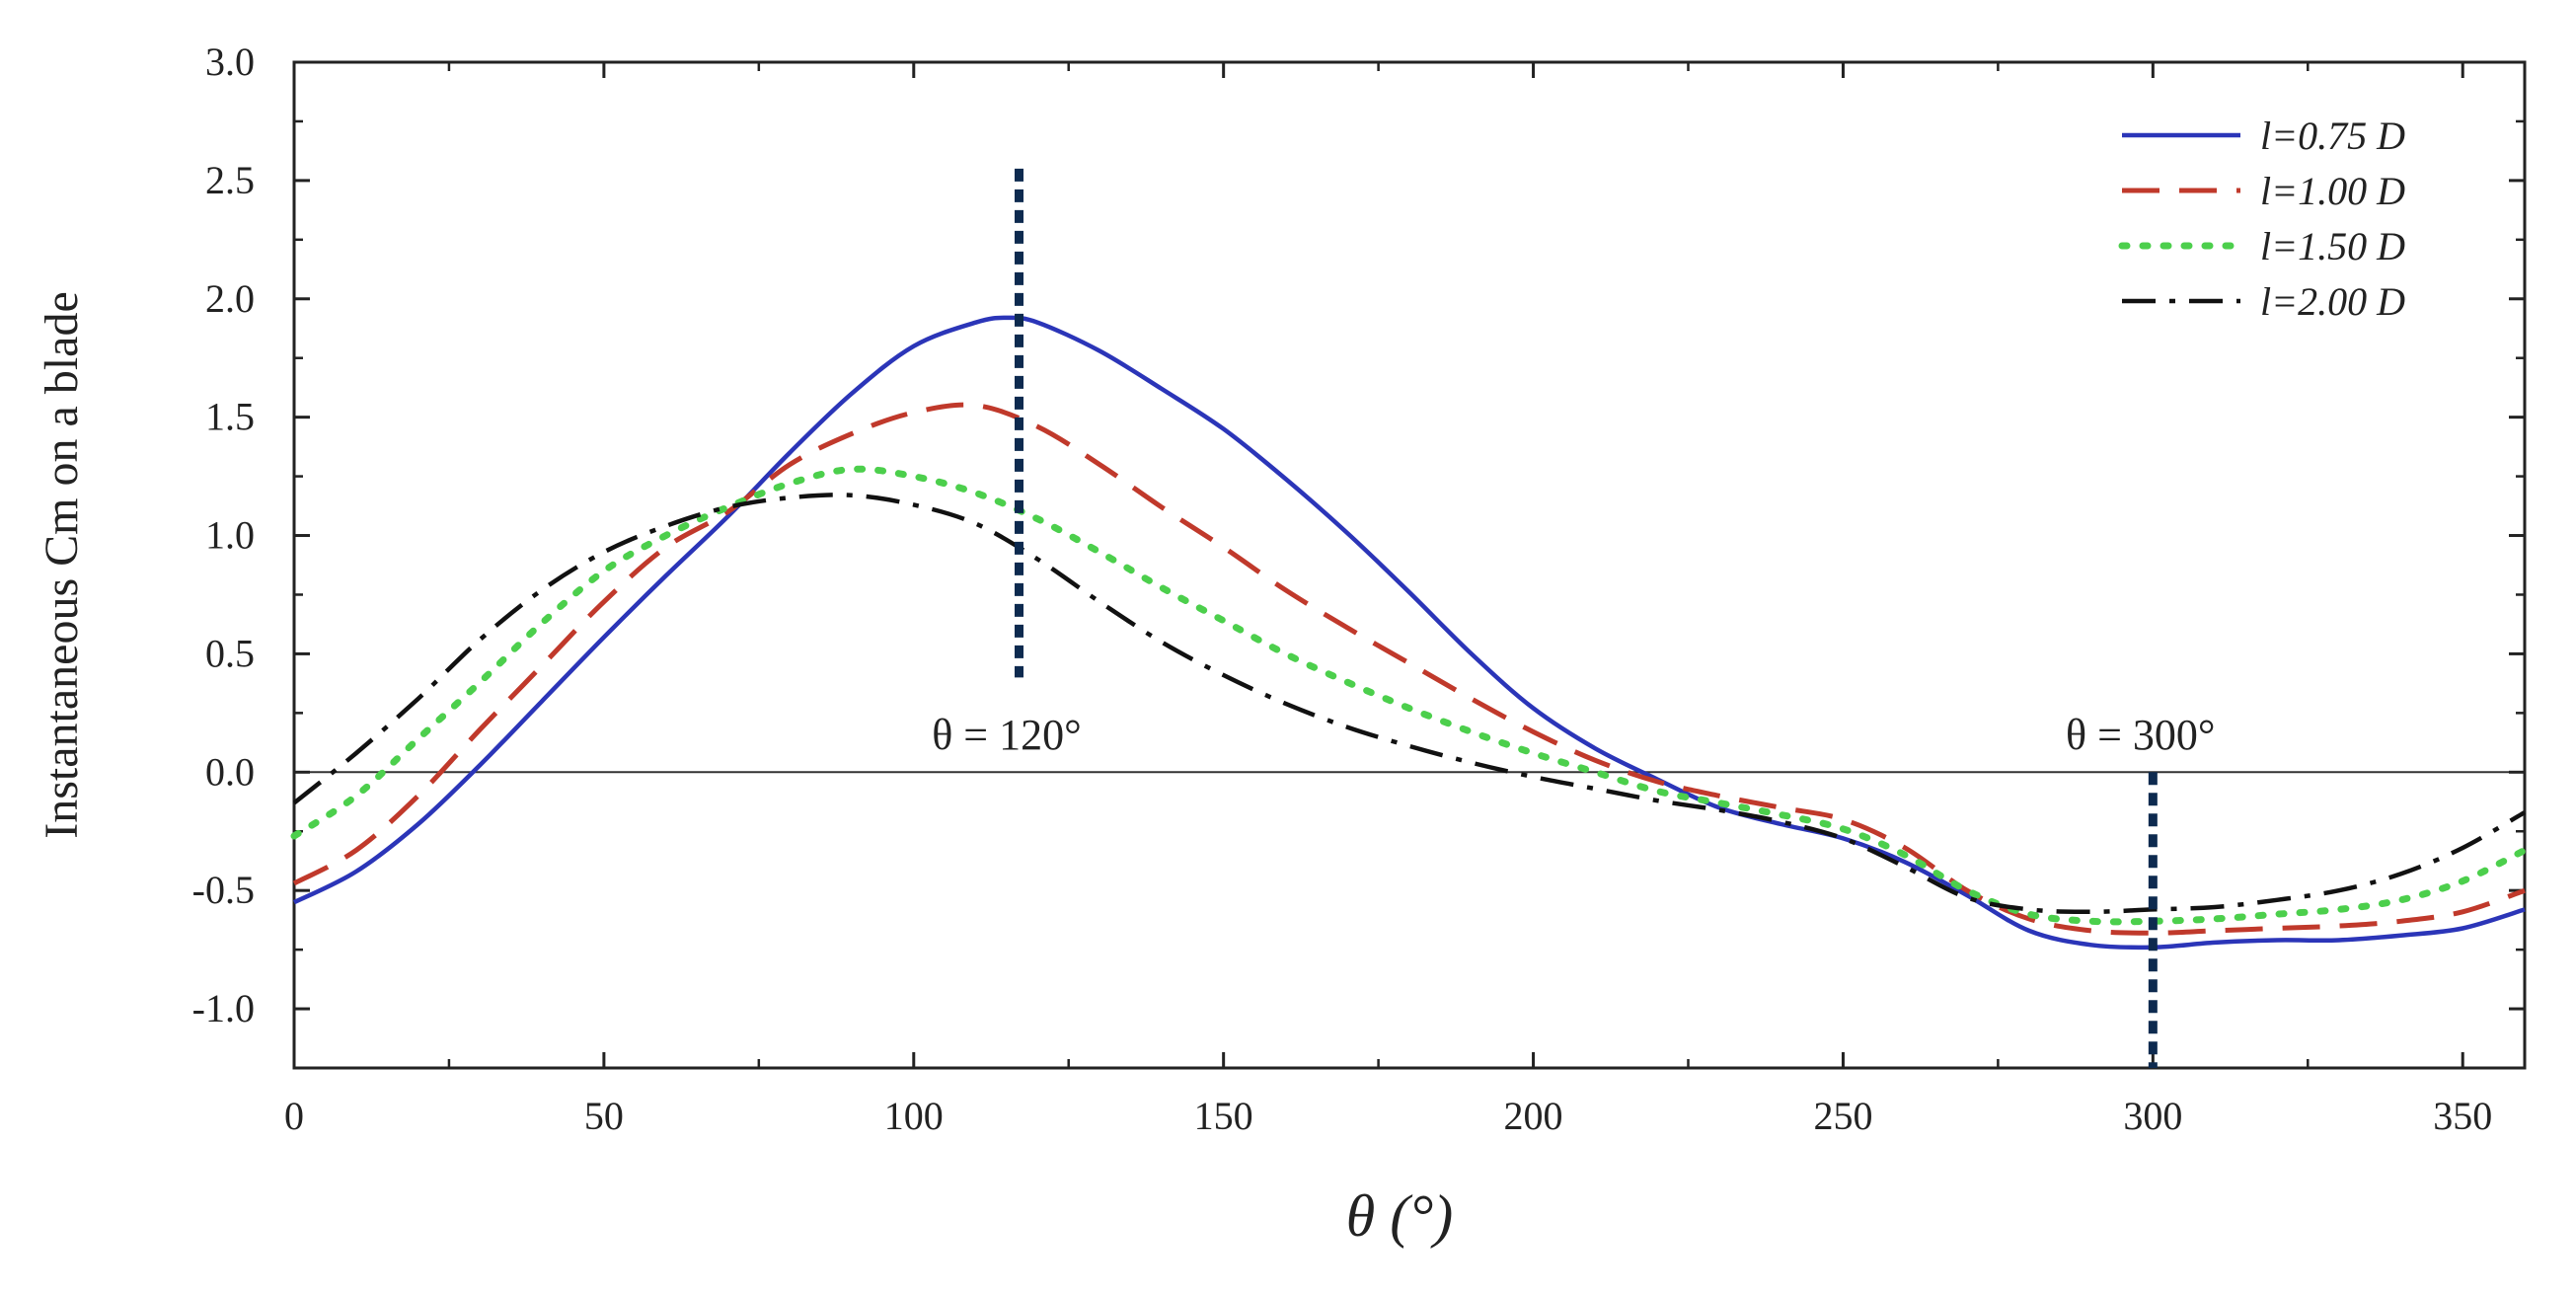 Image resolution: width=2576 pixels, height=1295 pixels. Describe the element at coordinates (1400, 1216) in the screenshot. I see `x-axis-title: θ (°)` at that location.